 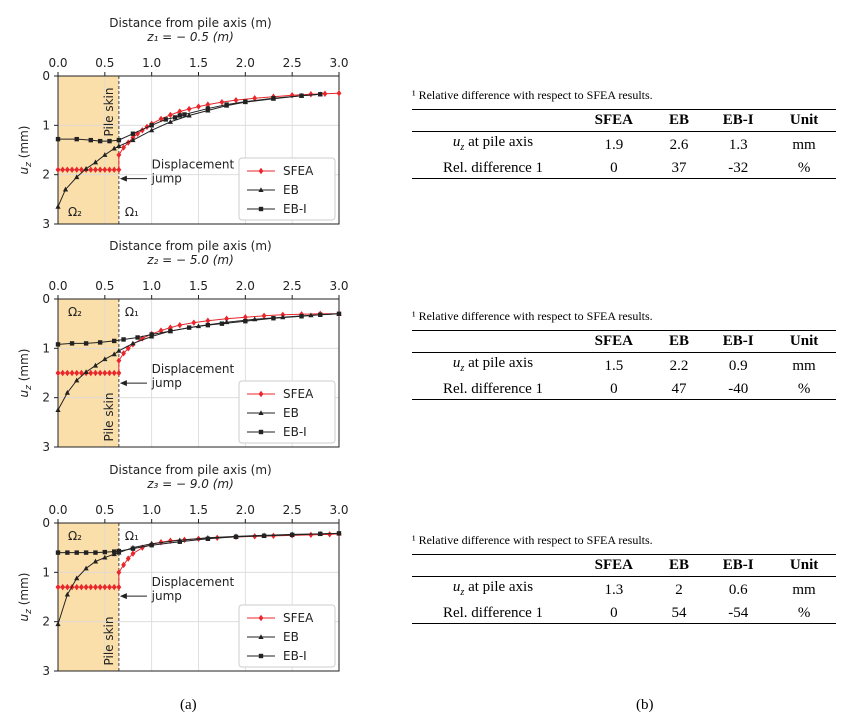 What do you see at coordinates (738, 613) in the screenshot?
I see `cell: -54` at bounding box center [738, 613].